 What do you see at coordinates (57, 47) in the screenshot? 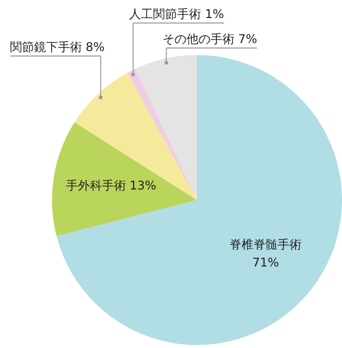
I see `slice-label: 関節鏡下手術 8%` at bounding box center [57, 47].